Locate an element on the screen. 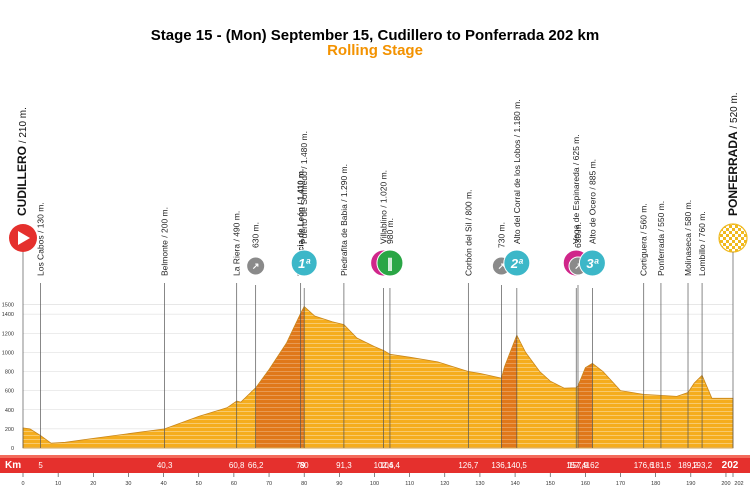  x-tick-label: 80 is located at coordinates (304, 484).